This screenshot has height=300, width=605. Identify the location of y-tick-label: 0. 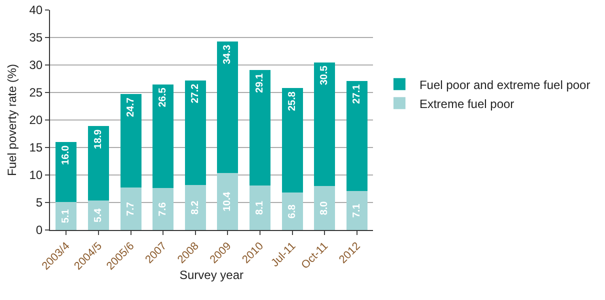
(39, 230).